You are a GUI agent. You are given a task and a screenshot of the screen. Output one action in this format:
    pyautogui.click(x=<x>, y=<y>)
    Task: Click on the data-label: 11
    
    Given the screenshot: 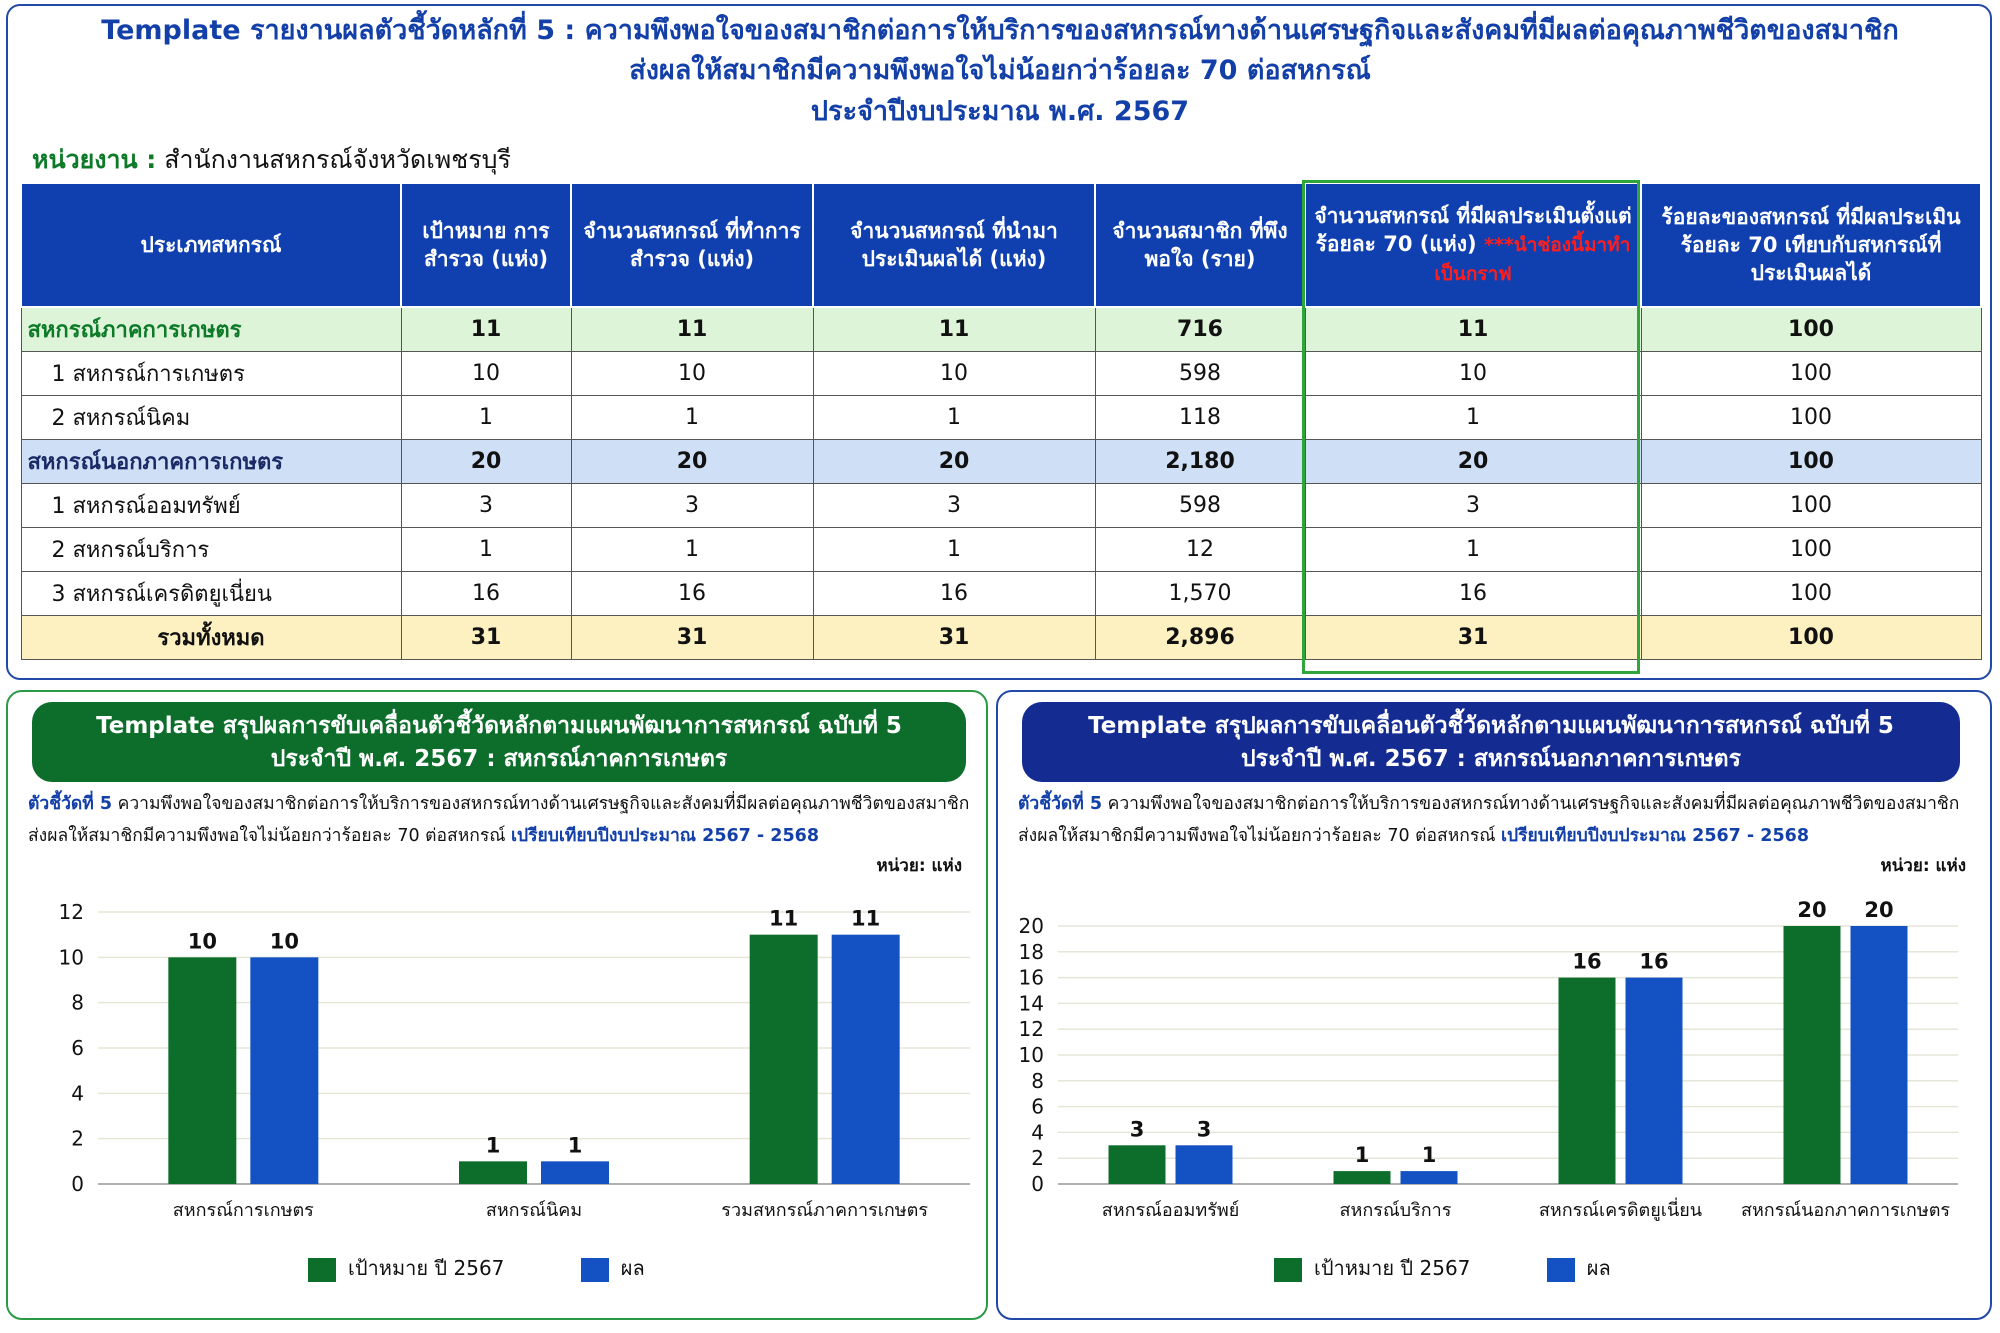 What is the action you would take?
    pyautogui.click(x=865, y=919)
    